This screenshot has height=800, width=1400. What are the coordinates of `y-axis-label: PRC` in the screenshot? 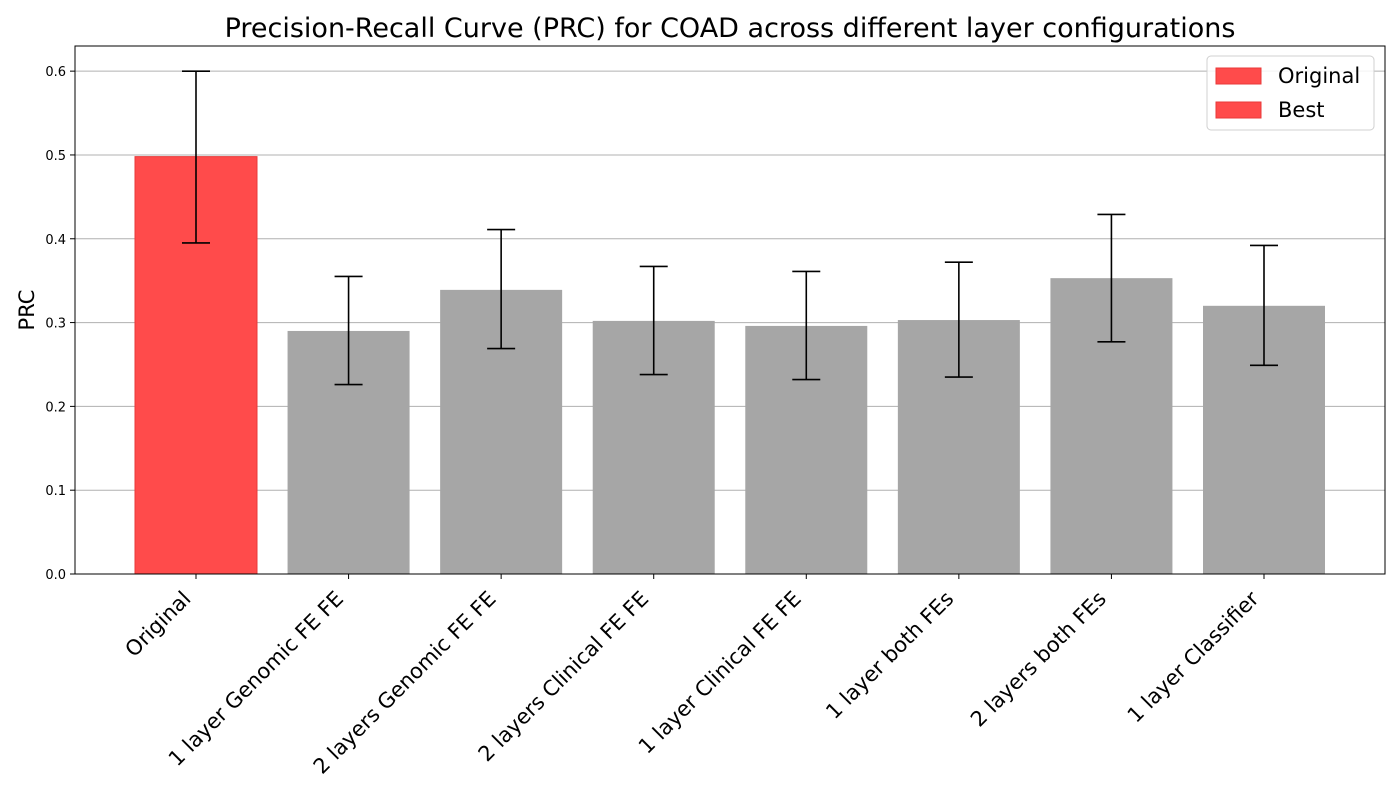 It's located at (27, 310).